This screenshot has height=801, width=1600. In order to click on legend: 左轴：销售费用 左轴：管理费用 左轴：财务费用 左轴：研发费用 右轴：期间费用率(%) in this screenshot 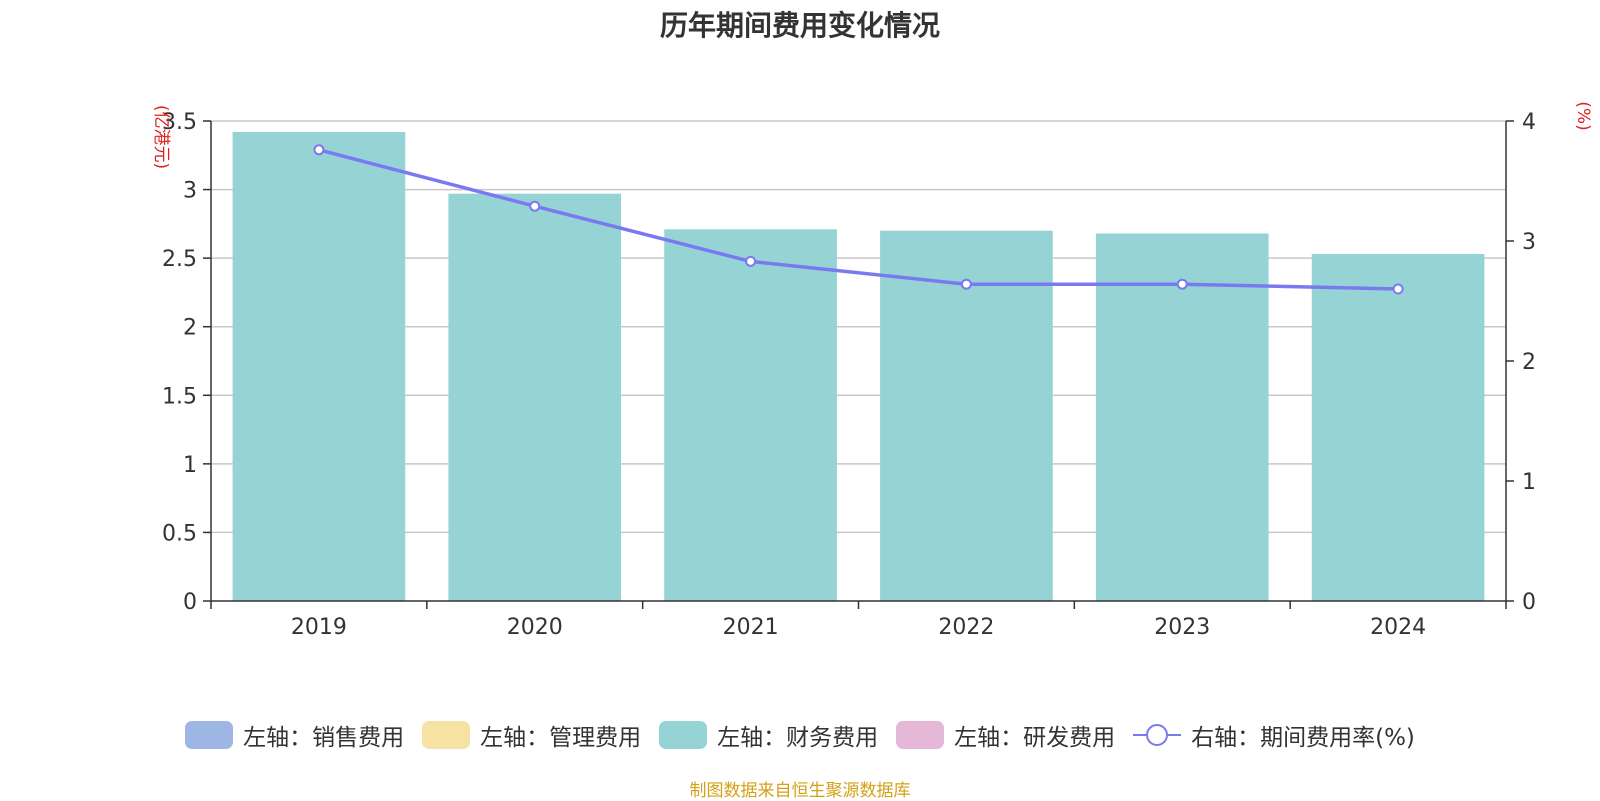, I will do `click(800, 735)`.